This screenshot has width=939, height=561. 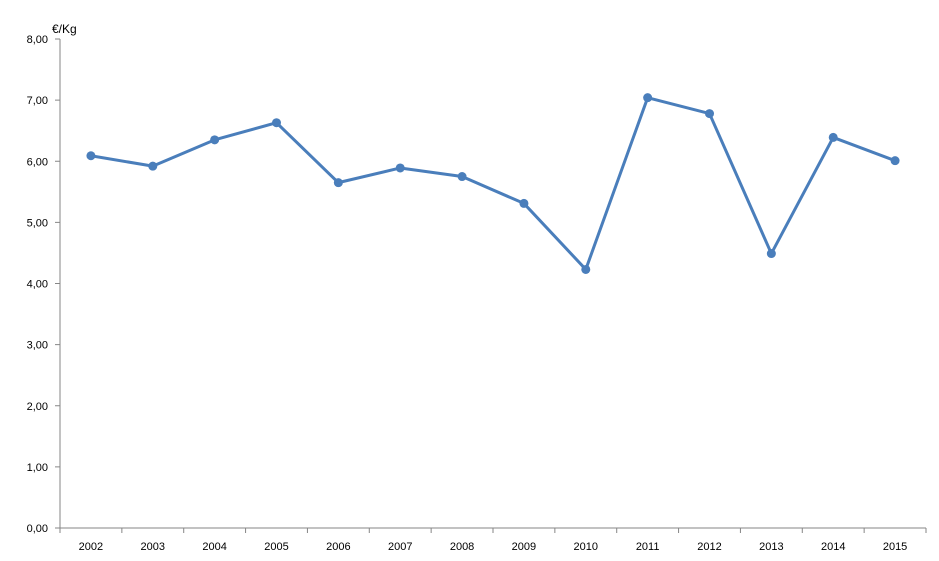 I want to click on x-tick-label: 2003, so click(x=153, y=547).